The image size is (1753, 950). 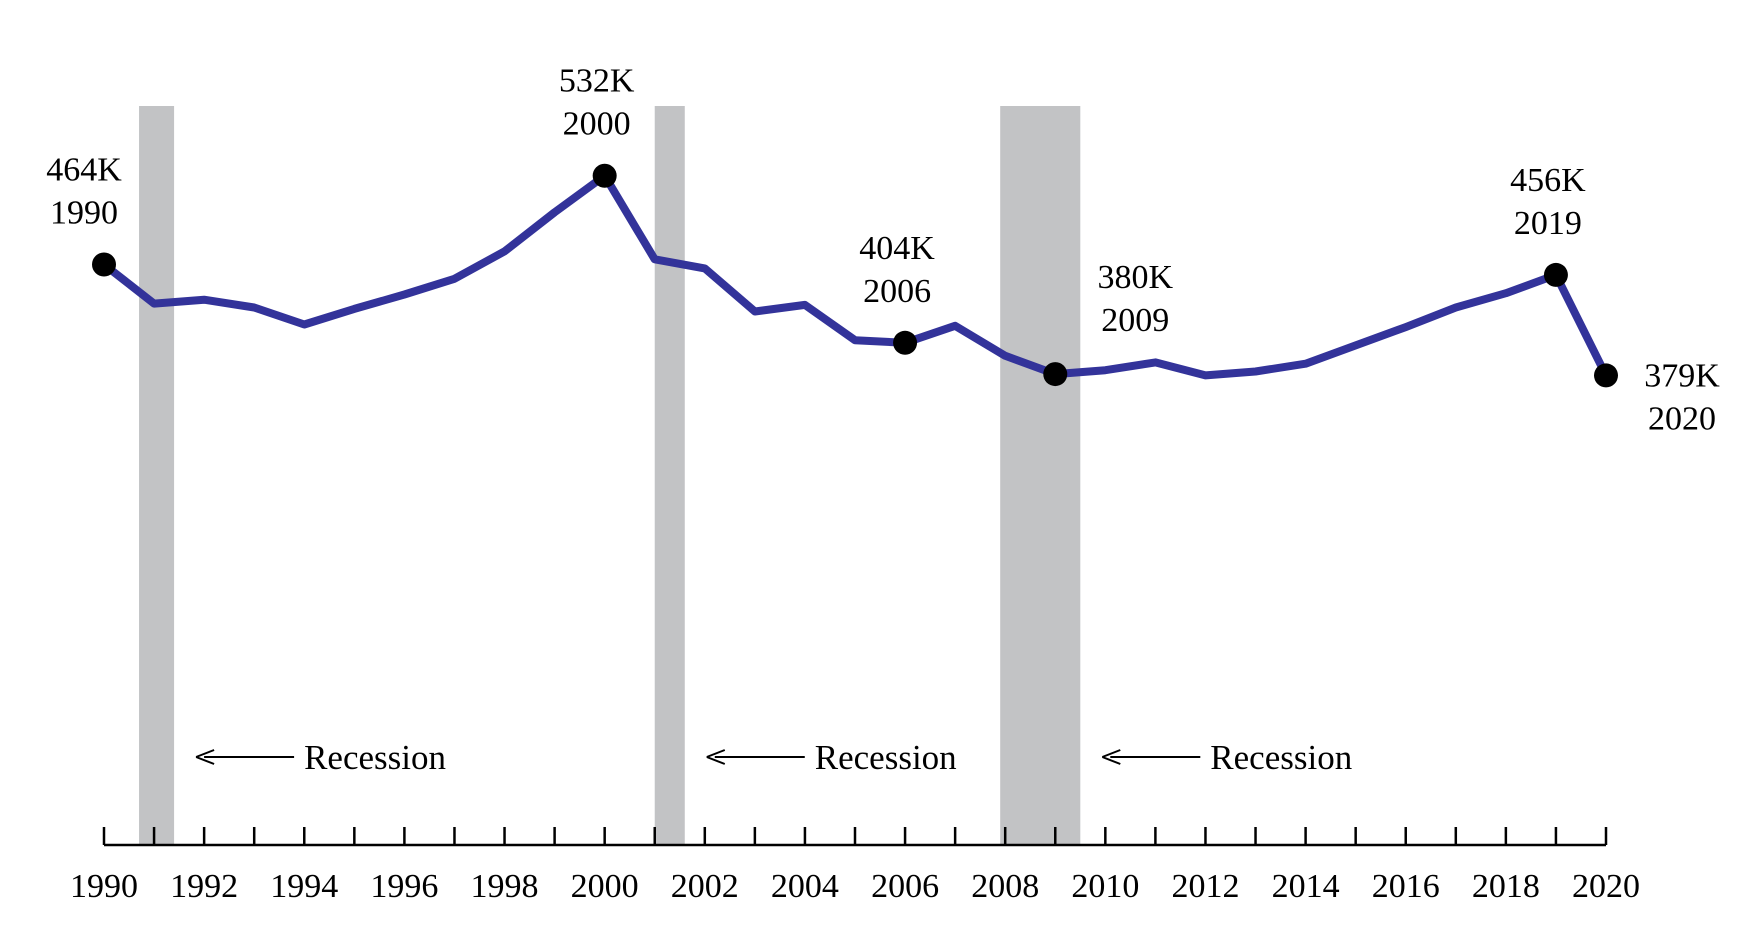 I want to click on point-2006, so click(x=905, y=342).